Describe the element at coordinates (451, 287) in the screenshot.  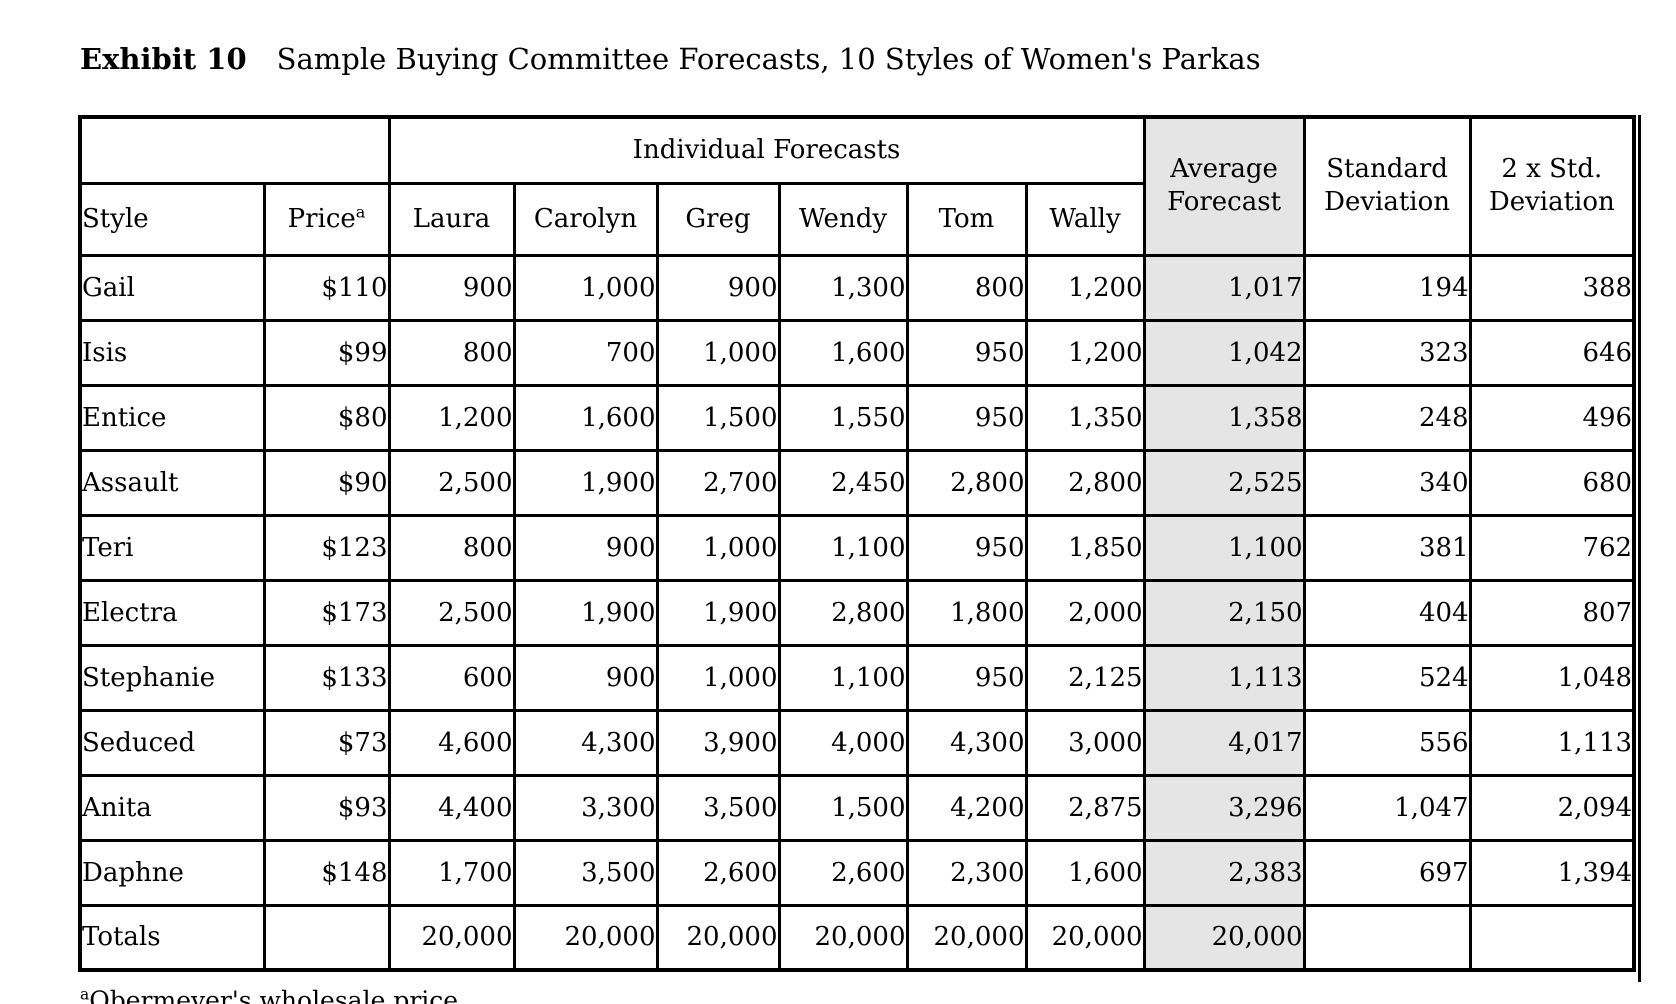
I see `forecast-cell: 900` at that location.